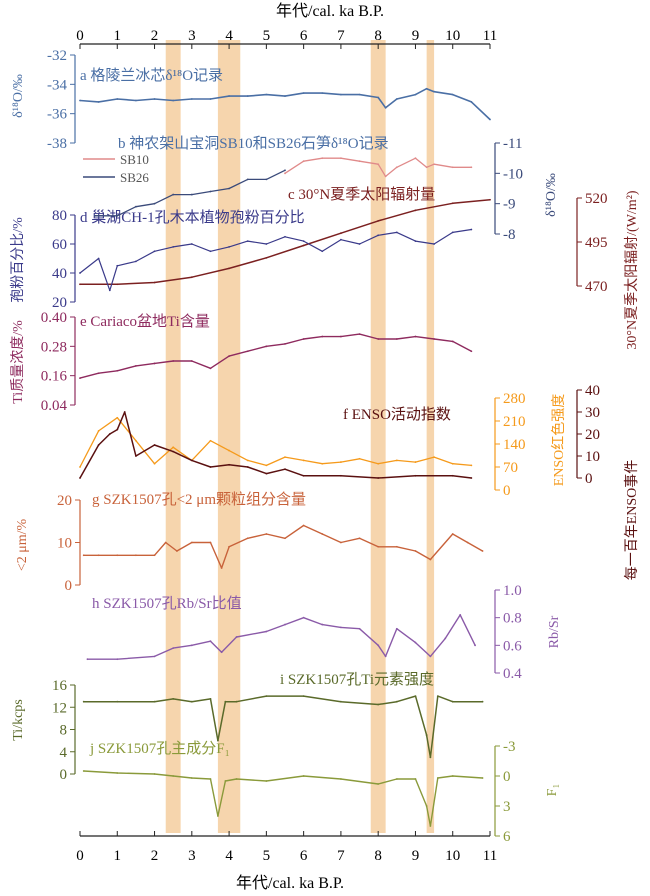 The width and height of the screenshot is (650, 896). Describe the element at coordinates (192, 217) in the screenshot. I see `panel-d-title: d 巢湖CH-1孔木本植物孢粉百分比` at that location.